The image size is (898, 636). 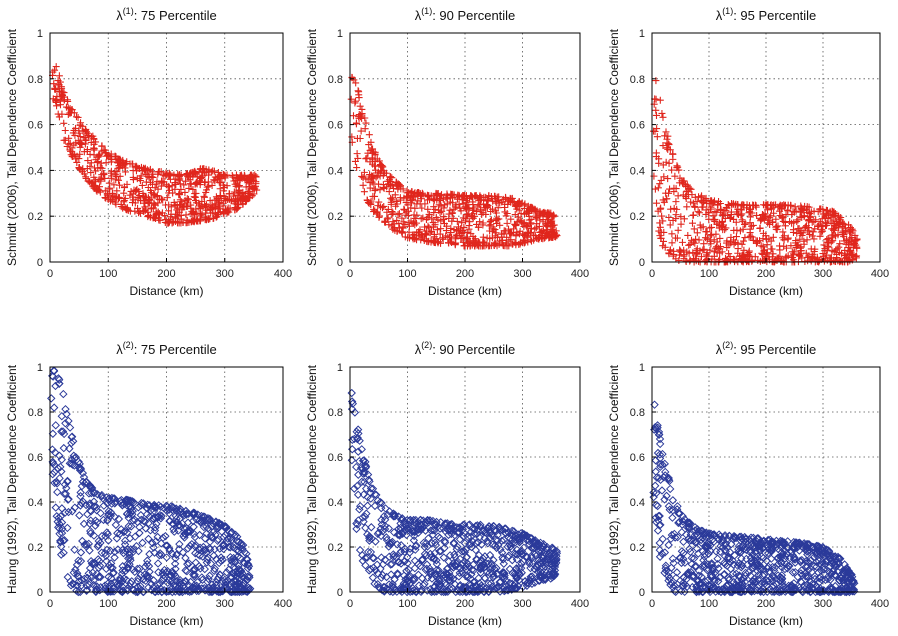 What do you see at coordinates (522, 604) in the screenshot?
I see `x-tick-label: 300` at bounding box center [522, 604].